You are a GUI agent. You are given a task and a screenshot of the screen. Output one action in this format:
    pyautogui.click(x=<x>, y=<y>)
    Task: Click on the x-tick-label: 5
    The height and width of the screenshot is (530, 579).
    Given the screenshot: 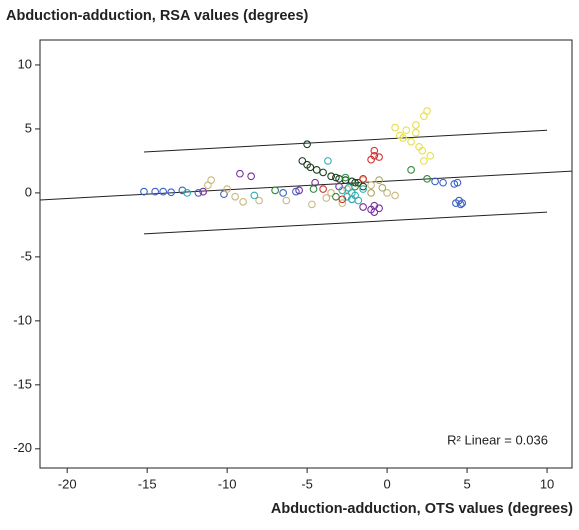 What is the action you would take?
    pyautogui.click(x=466, y=483)
    